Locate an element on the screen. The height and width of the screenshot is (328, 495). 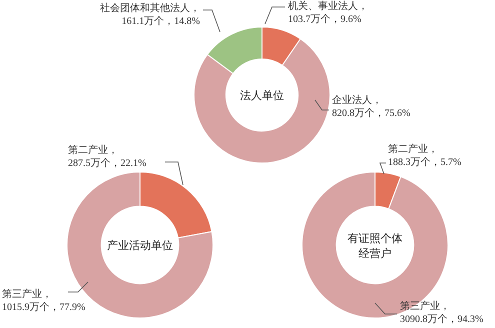
text: 有证照个体经营户 is located at coordinates (375, 246).